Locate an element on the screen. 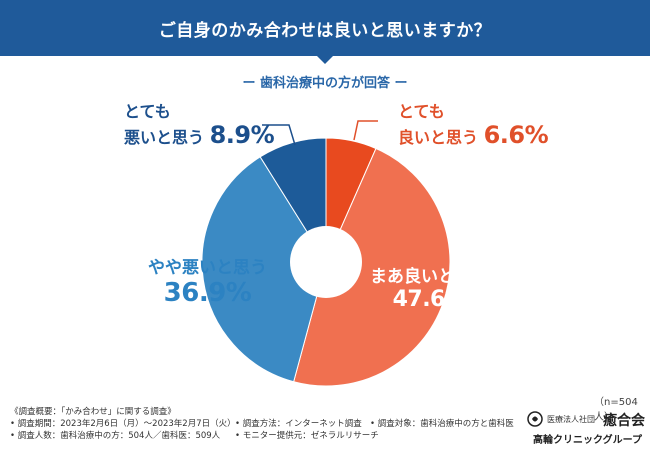 This screenshot has width=650, height=450. label-bad-rather-pct: 36.9% is located at coordinates (207, 293).